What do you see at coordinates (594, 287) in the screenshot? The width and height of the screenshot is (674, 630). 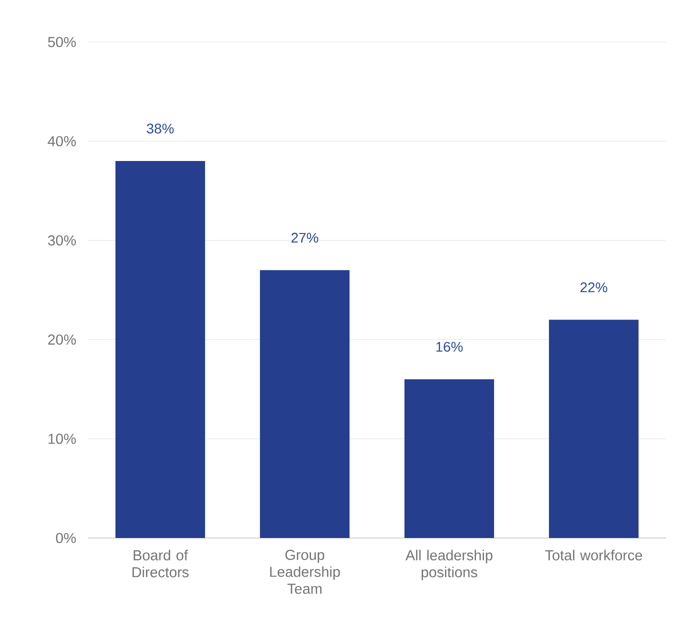 I see `data-label: 22%` at bounding box center [594, 287].